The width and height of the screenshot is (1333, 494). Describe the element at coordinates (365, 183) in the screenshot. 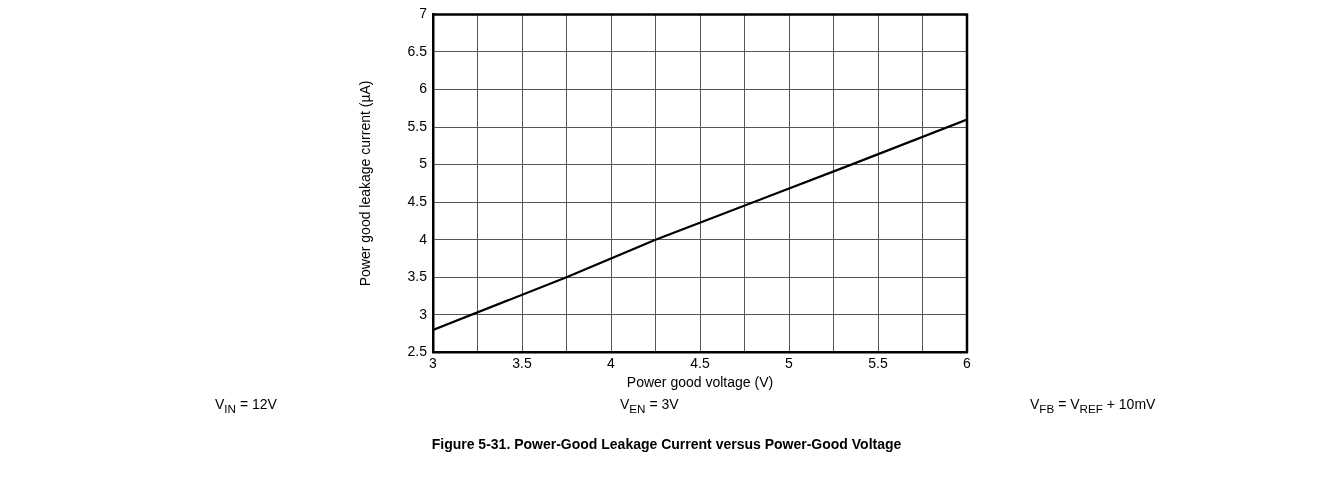

I see `y-axis-title: Power good leakage current (µA)` at that location.